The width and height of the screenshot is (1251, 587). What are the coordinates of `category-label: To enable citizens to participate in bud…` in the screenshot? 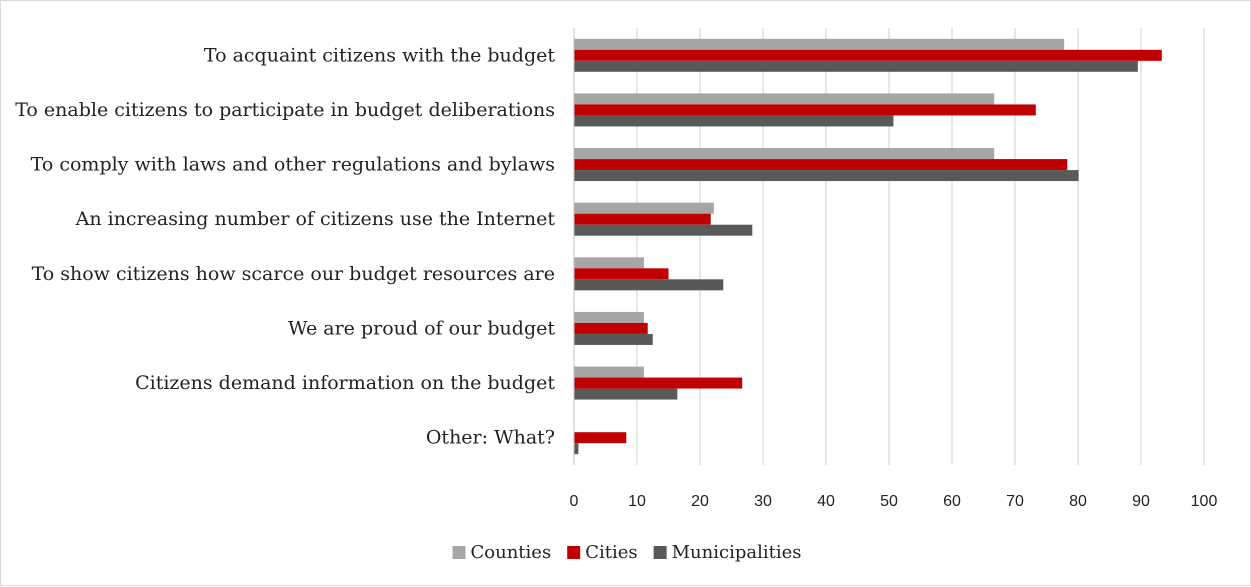 It's located at (285, 110).